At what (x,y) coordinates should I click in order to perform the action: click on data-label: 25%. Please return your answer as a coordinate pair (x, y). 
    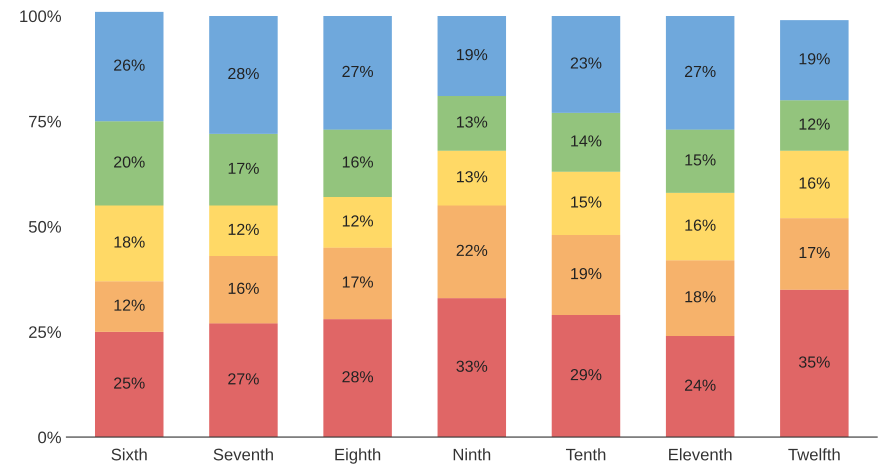
    Looking at the image, I should click on (129, 383).